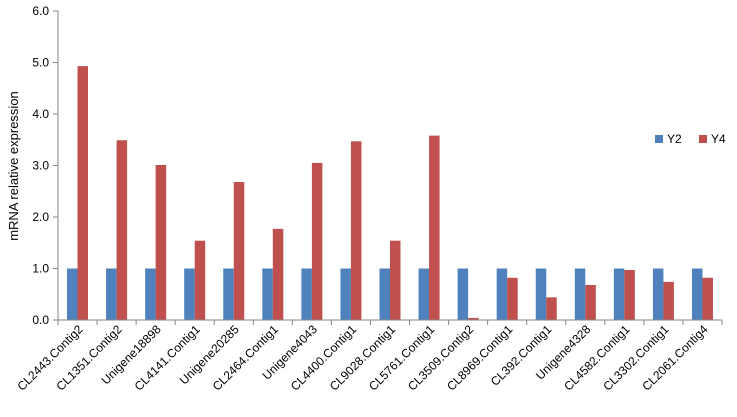 The width and height of the screenshot is (737, 417). What do you see at coordinates (674, 139) in the screenshot?
I see `legend-label-y2: Y2` at bounding box center [674, 139].